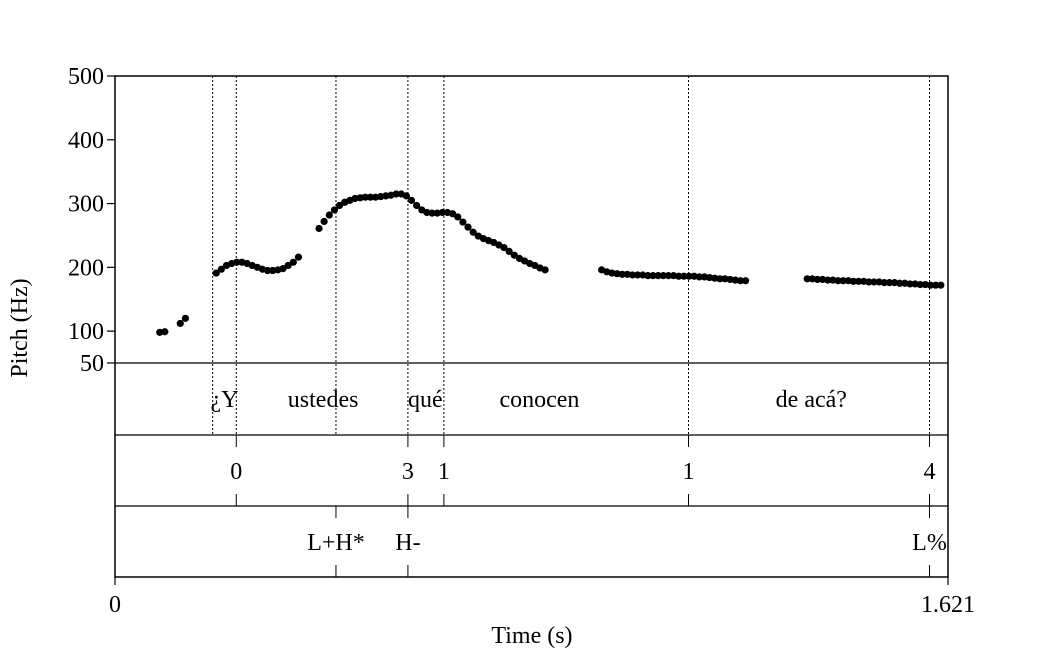 The image size is (1063, 654). Describe the element at coordinates (323, 400) in the screenshot. I see `word-label: ustedes` at that location.